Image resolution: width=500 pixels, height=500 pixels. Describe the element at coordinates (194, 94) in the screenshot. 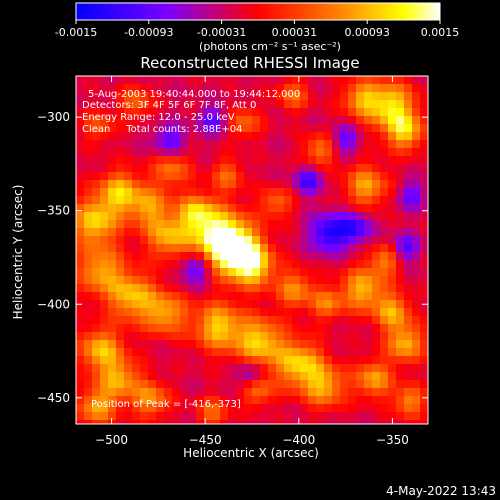

I see `info-time: 5-Aug-2003 19:40:44.000 to 19:44:12.000` at that location.